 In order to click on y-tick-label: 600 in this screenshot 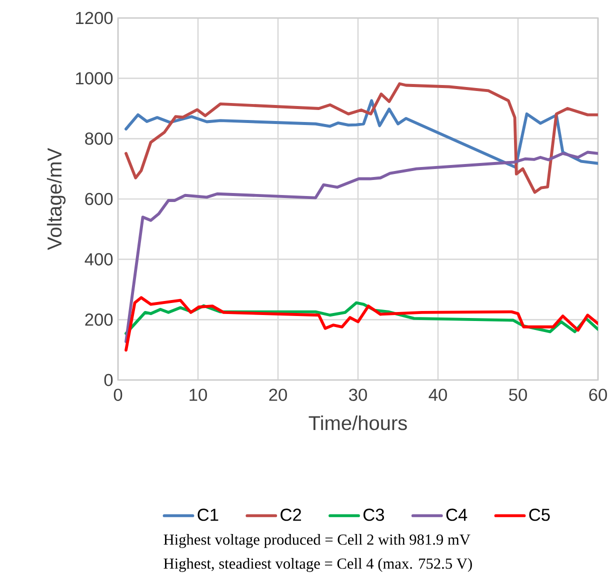, I will do `click(99, 199)`.